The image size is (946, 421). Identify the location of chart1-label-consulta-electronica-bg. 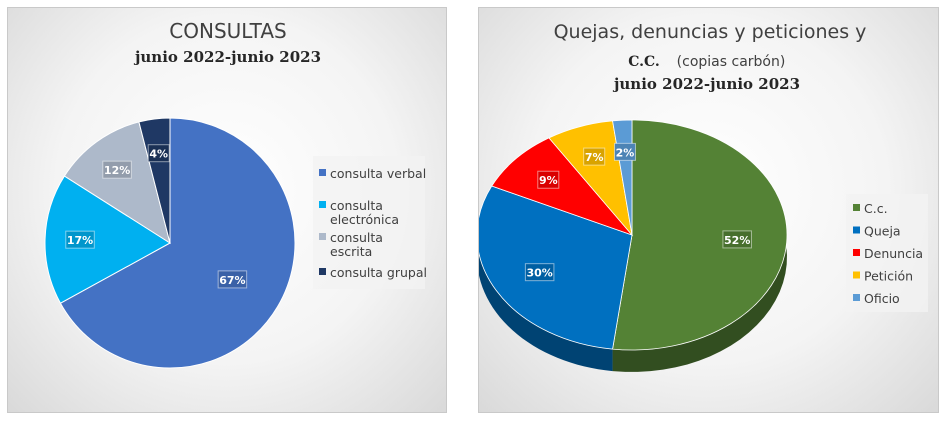
(80, 239).